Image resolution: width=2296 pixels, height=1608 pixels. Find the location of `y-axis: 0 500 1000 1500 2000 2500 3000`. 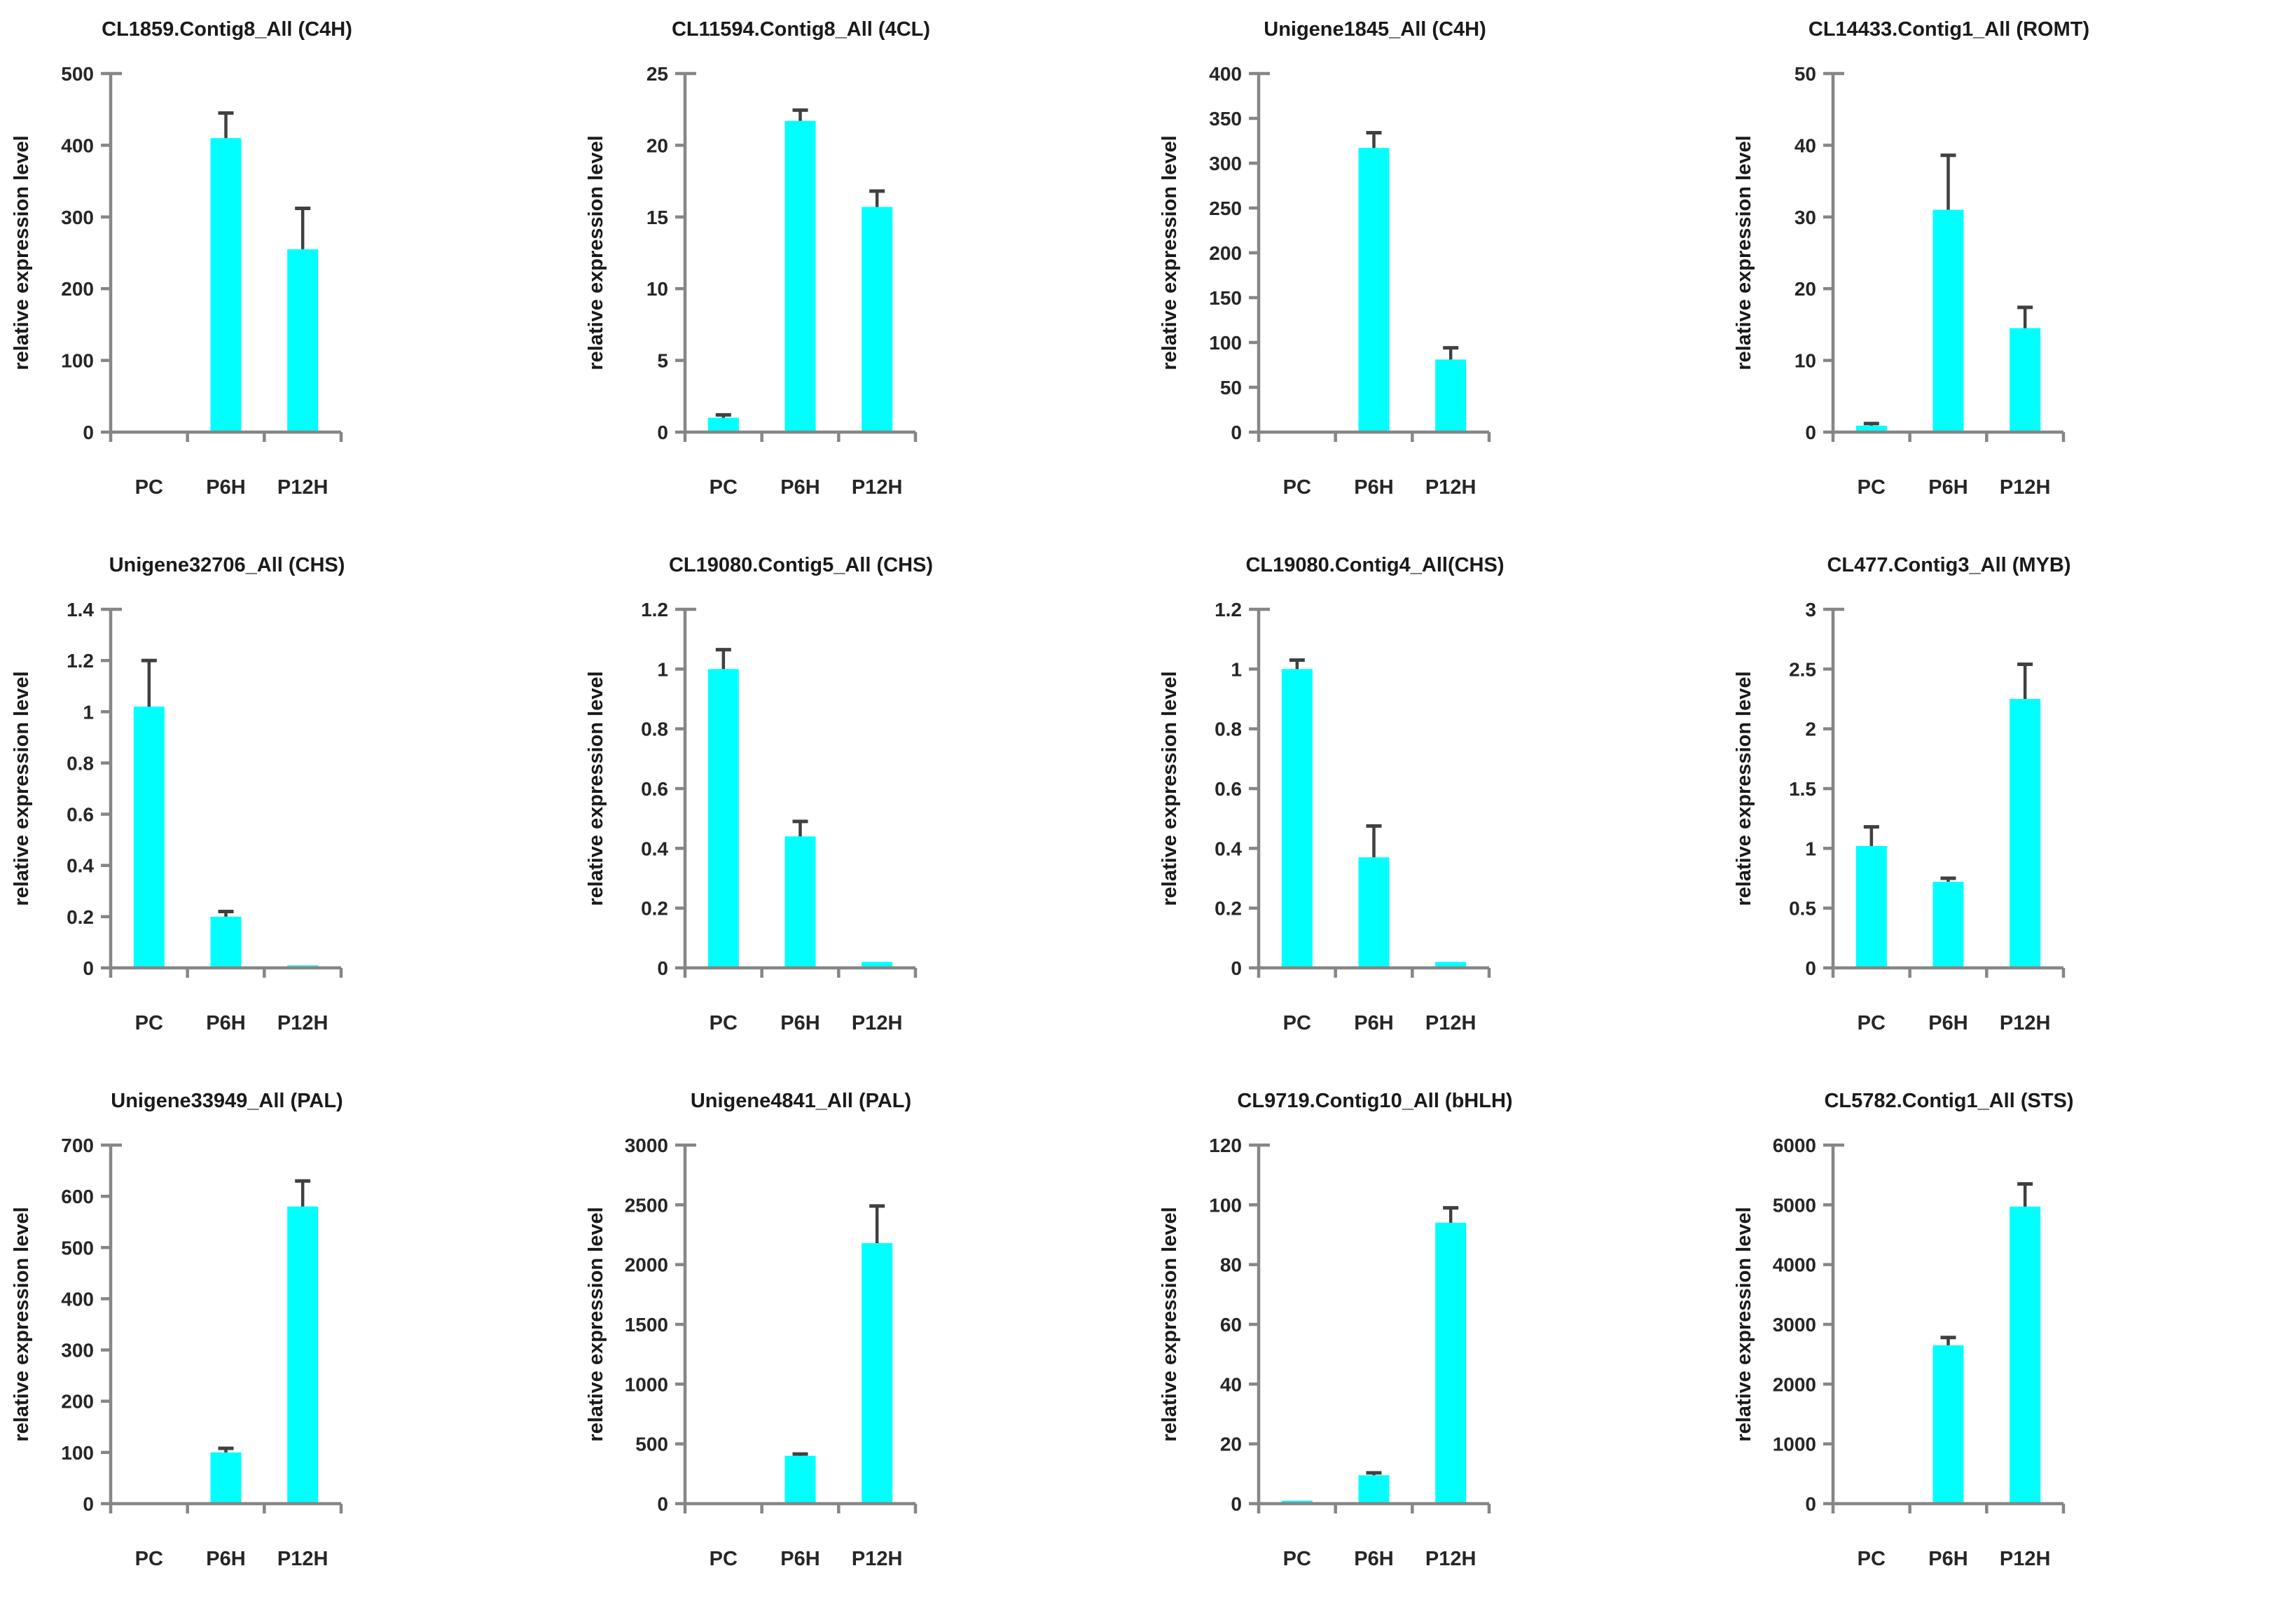

y-axis: 0 500 1000 1500 2000 2500 3000 is located at coordinates (660, 1325).